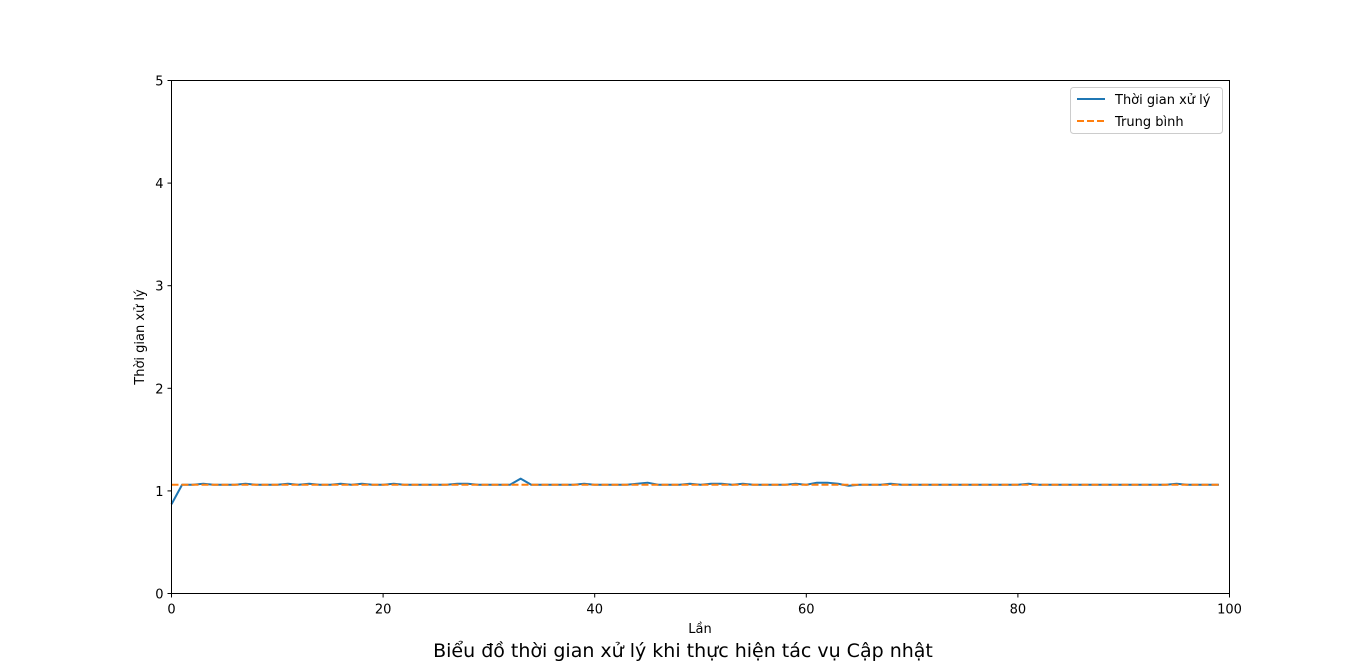  What do you see at coordinates (1229, 610) in the screenshot?
I see `x-tick-label: 100` at bounding box center [1229, 610].